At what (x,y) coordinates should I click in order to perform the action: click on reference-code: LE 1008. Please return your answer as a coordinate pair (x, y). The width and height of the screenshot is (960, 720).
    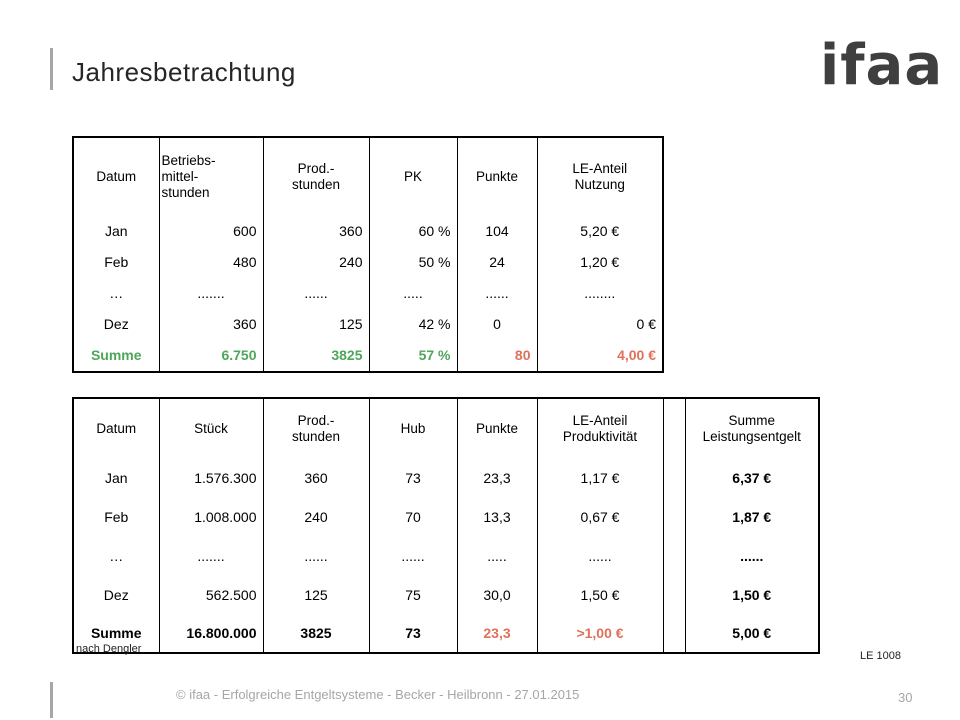
    Looking at the image, I should click on (880, 656).